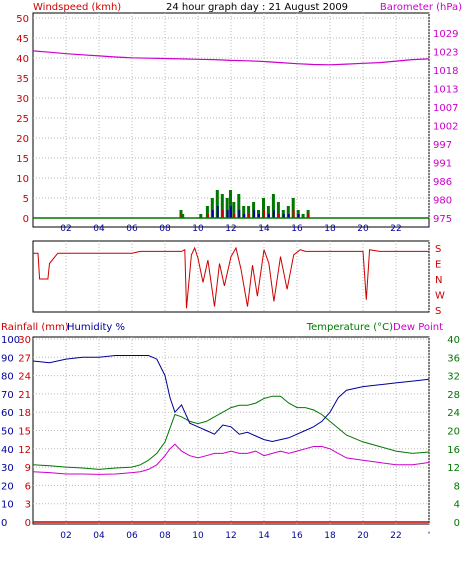 This screenshot has height=566, width=466. What do you see at coordinates (26, 199) in the screenshot?
I see `windspeed-tick-label: 5` at bounding box center [26, 199].